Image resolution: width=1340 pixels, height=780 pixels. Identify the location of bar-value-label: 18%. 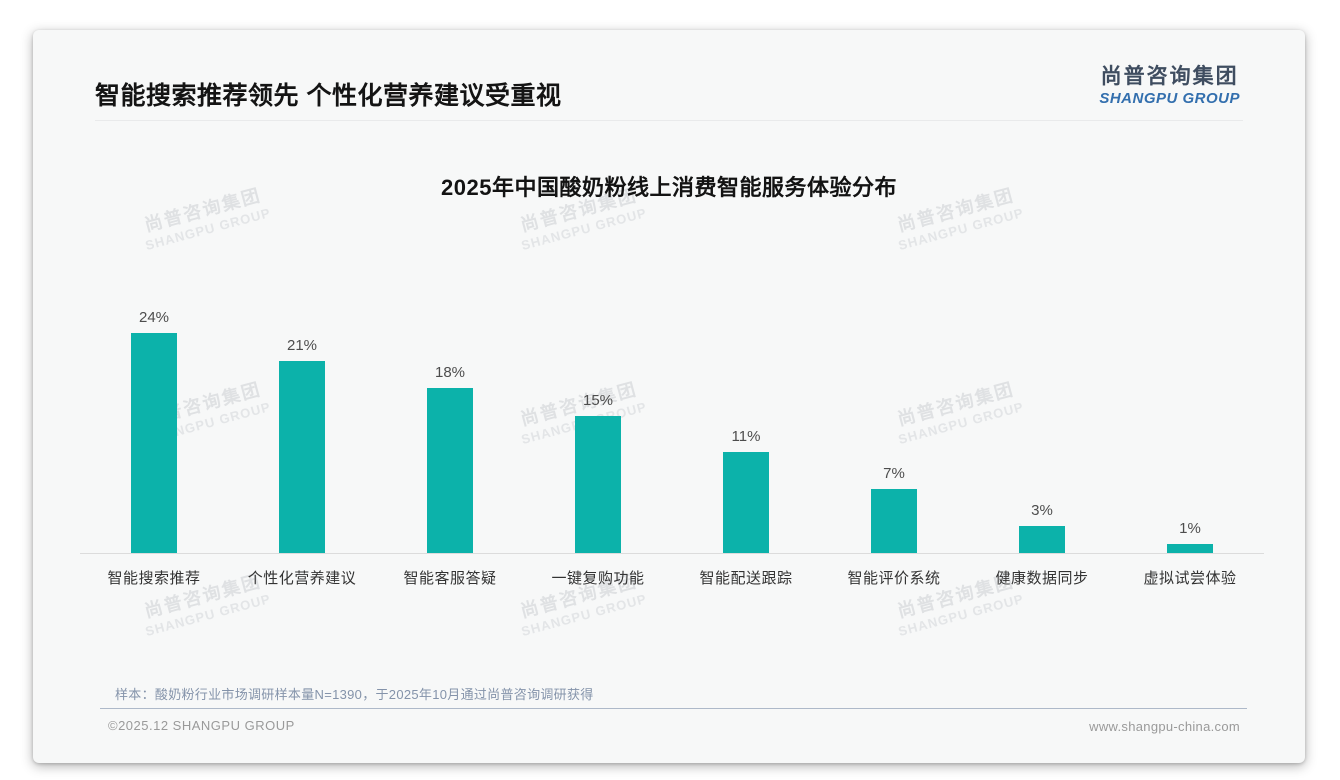
(450, 372).